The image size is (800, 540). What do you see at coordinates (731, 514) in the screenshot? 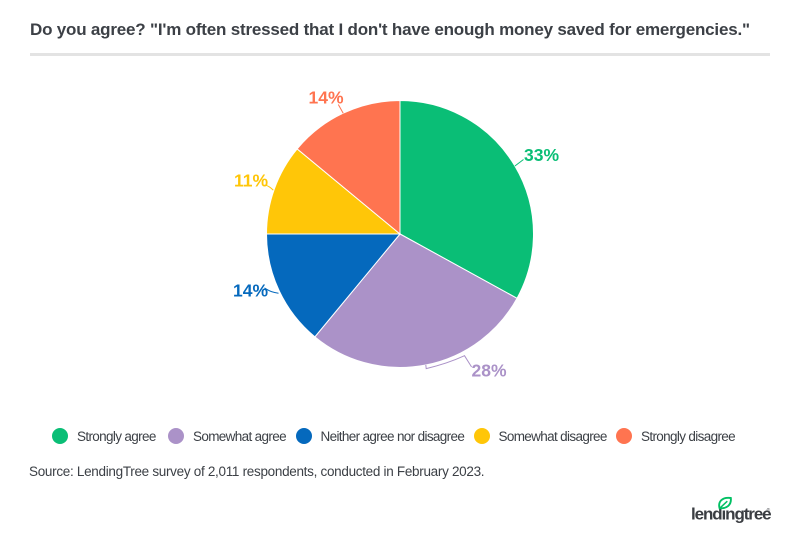
I see `svg-text: lendıngtree` at bounding box center [731, 514].